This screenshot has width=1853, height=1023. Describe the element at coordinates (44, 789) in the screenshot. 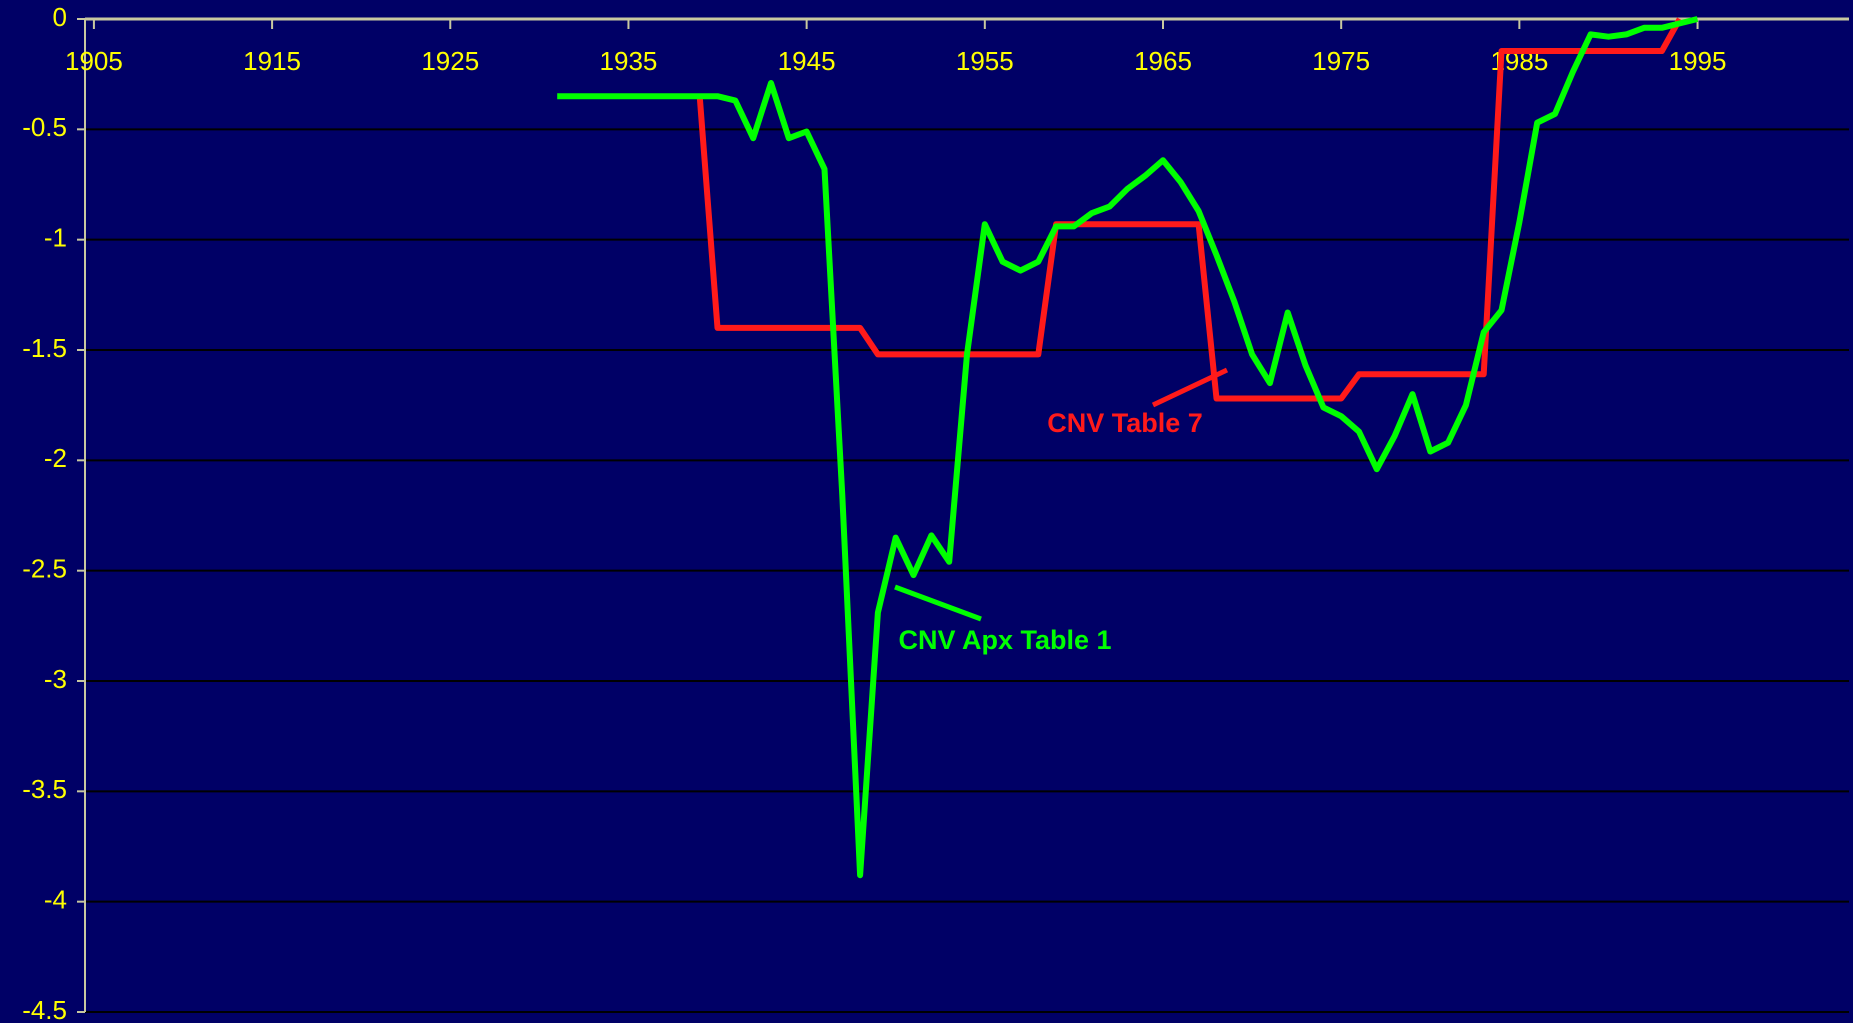

I see `y-tick-label: -3.5` at that location.